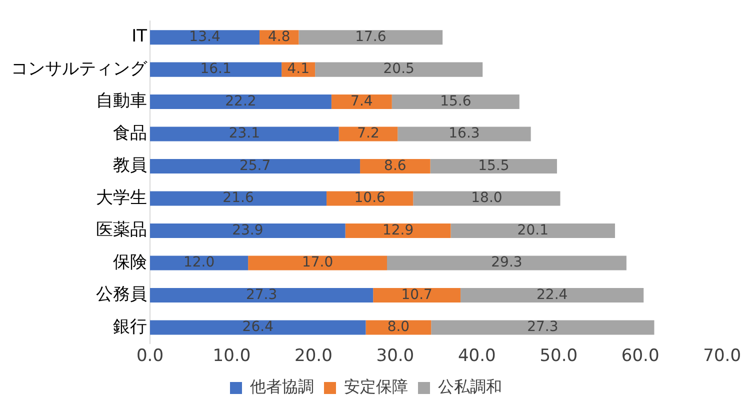  I want to click on x-tick-label: 20.0, so click(313, 356).